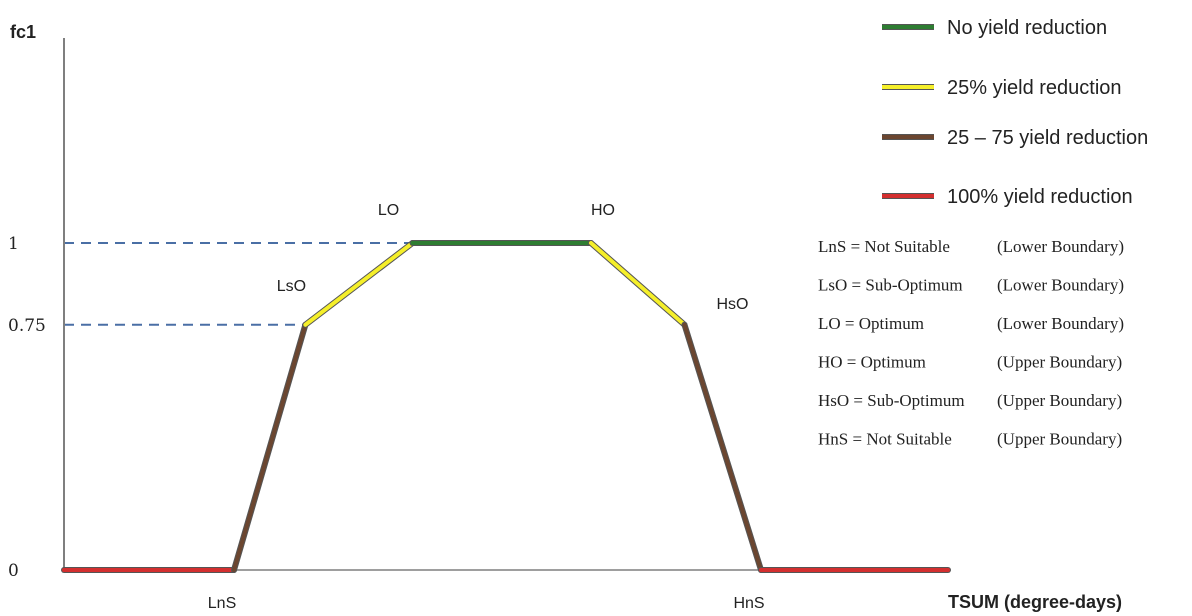 This screenshot has width=1192, height=616. I want to click on reference-lines, so click(238, 284).